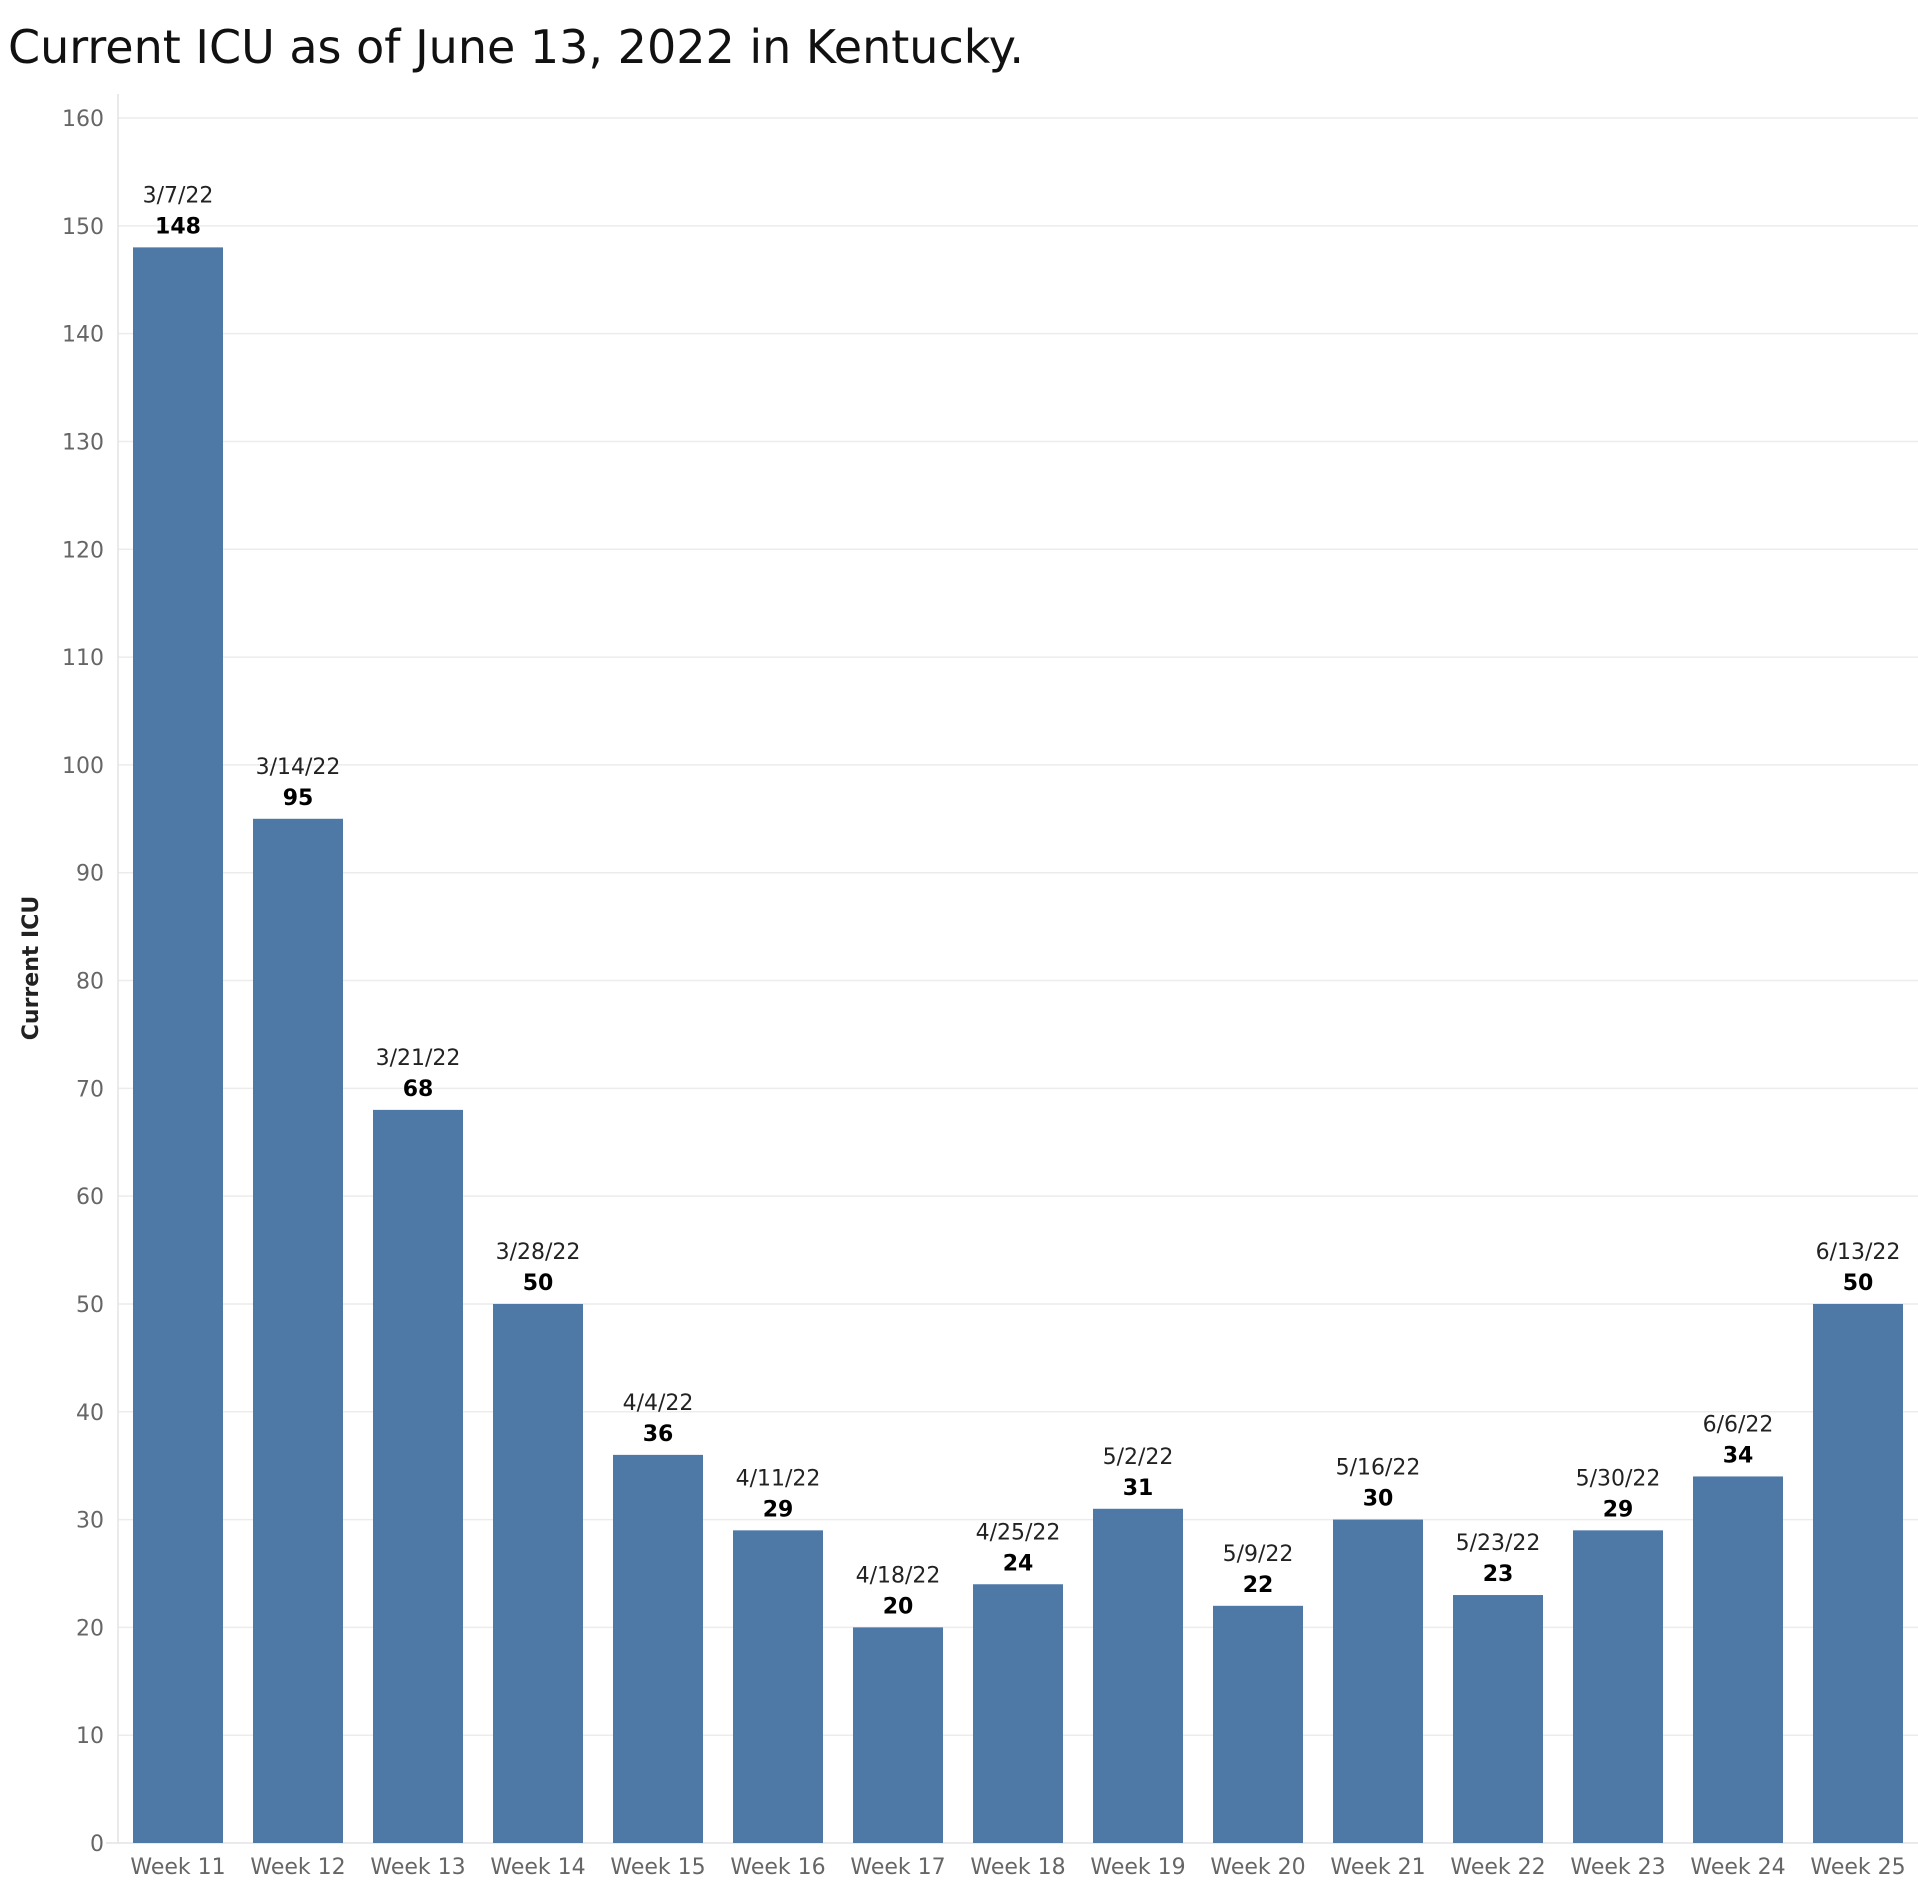  What do you see at coordinates (83, 550) in the screenshot?
I see `y-tick-label: 120` at bounding box center [83, 550].